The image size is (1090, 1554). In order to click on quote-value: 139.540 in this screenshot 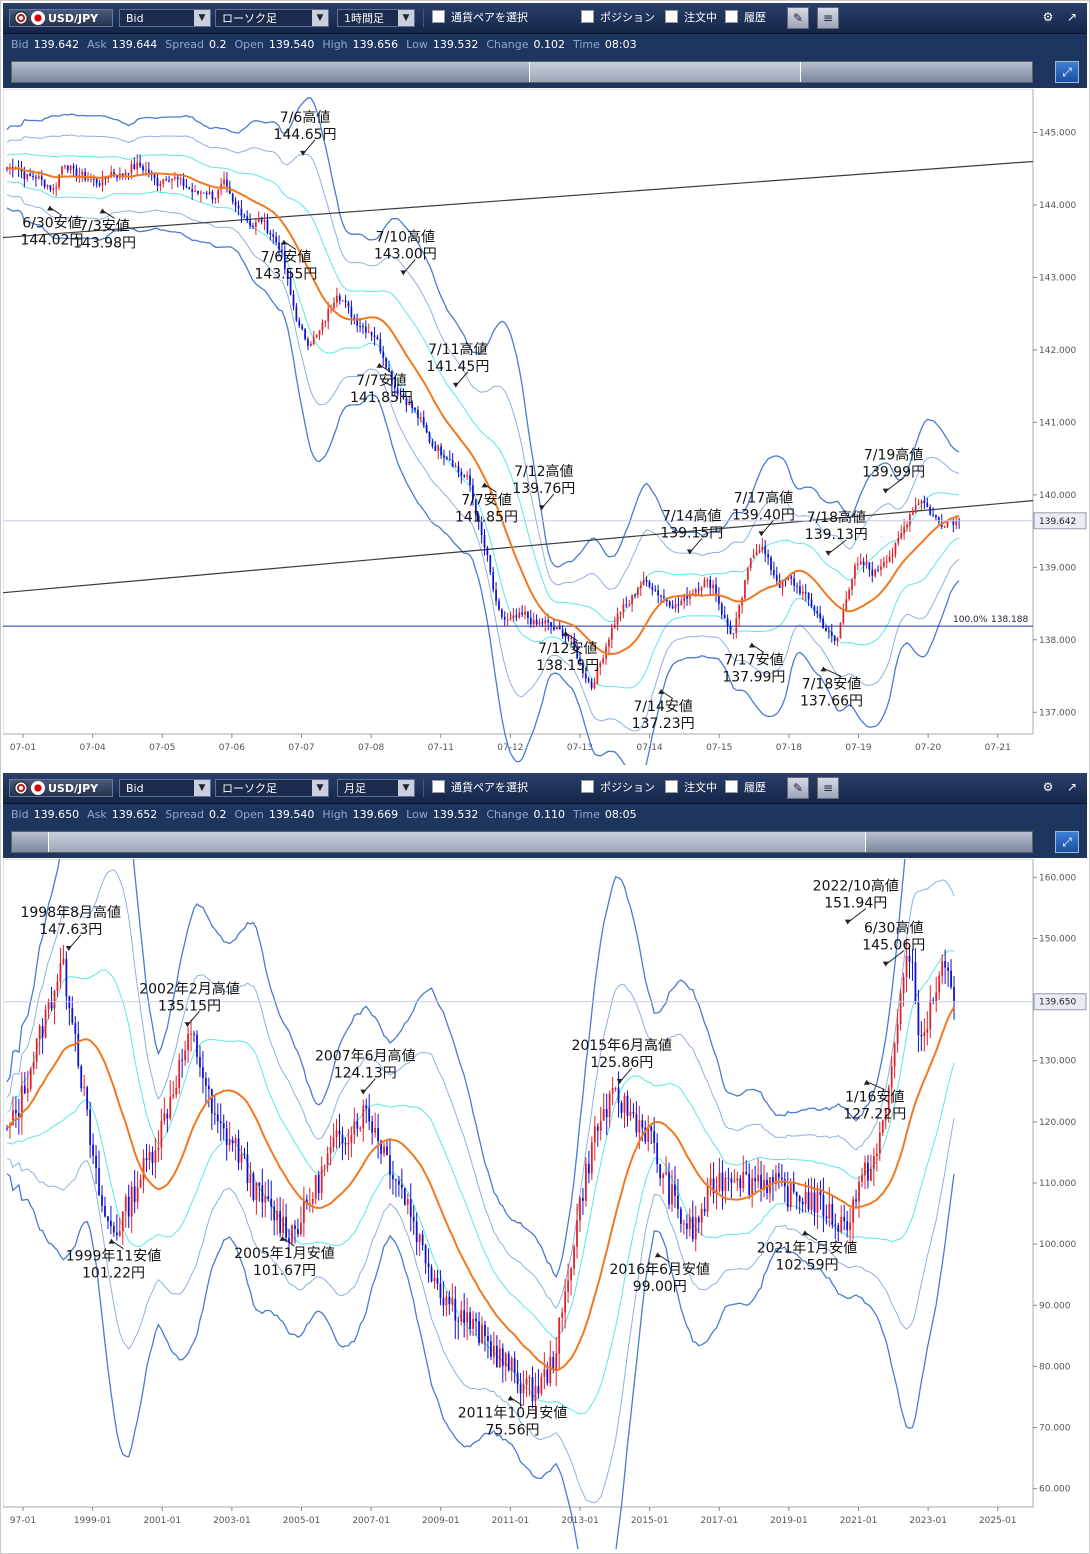, I will do `click(291, 44)`.